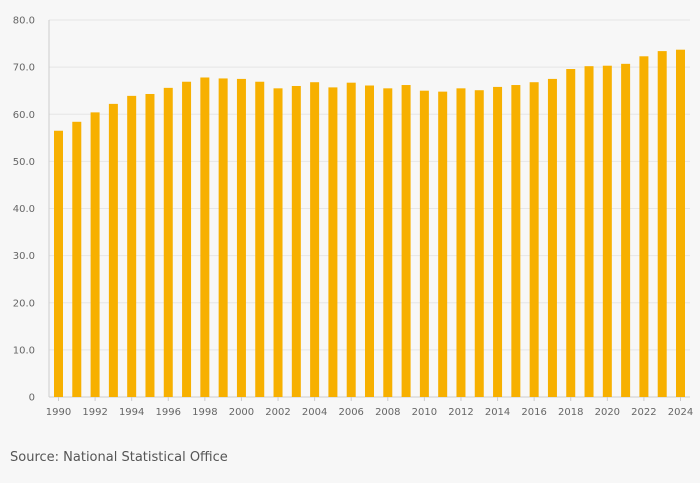  I want to click on bar-2008, so click(388, 242).